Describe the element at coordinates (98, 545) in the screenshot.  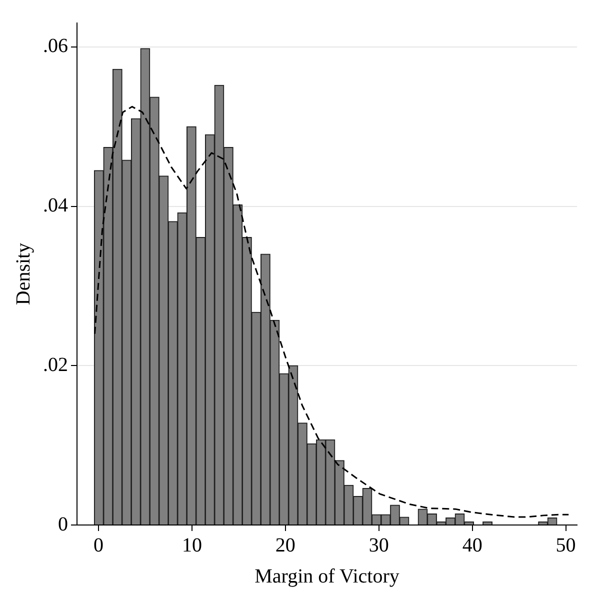
I see `x-tick-label: 0` at that location.